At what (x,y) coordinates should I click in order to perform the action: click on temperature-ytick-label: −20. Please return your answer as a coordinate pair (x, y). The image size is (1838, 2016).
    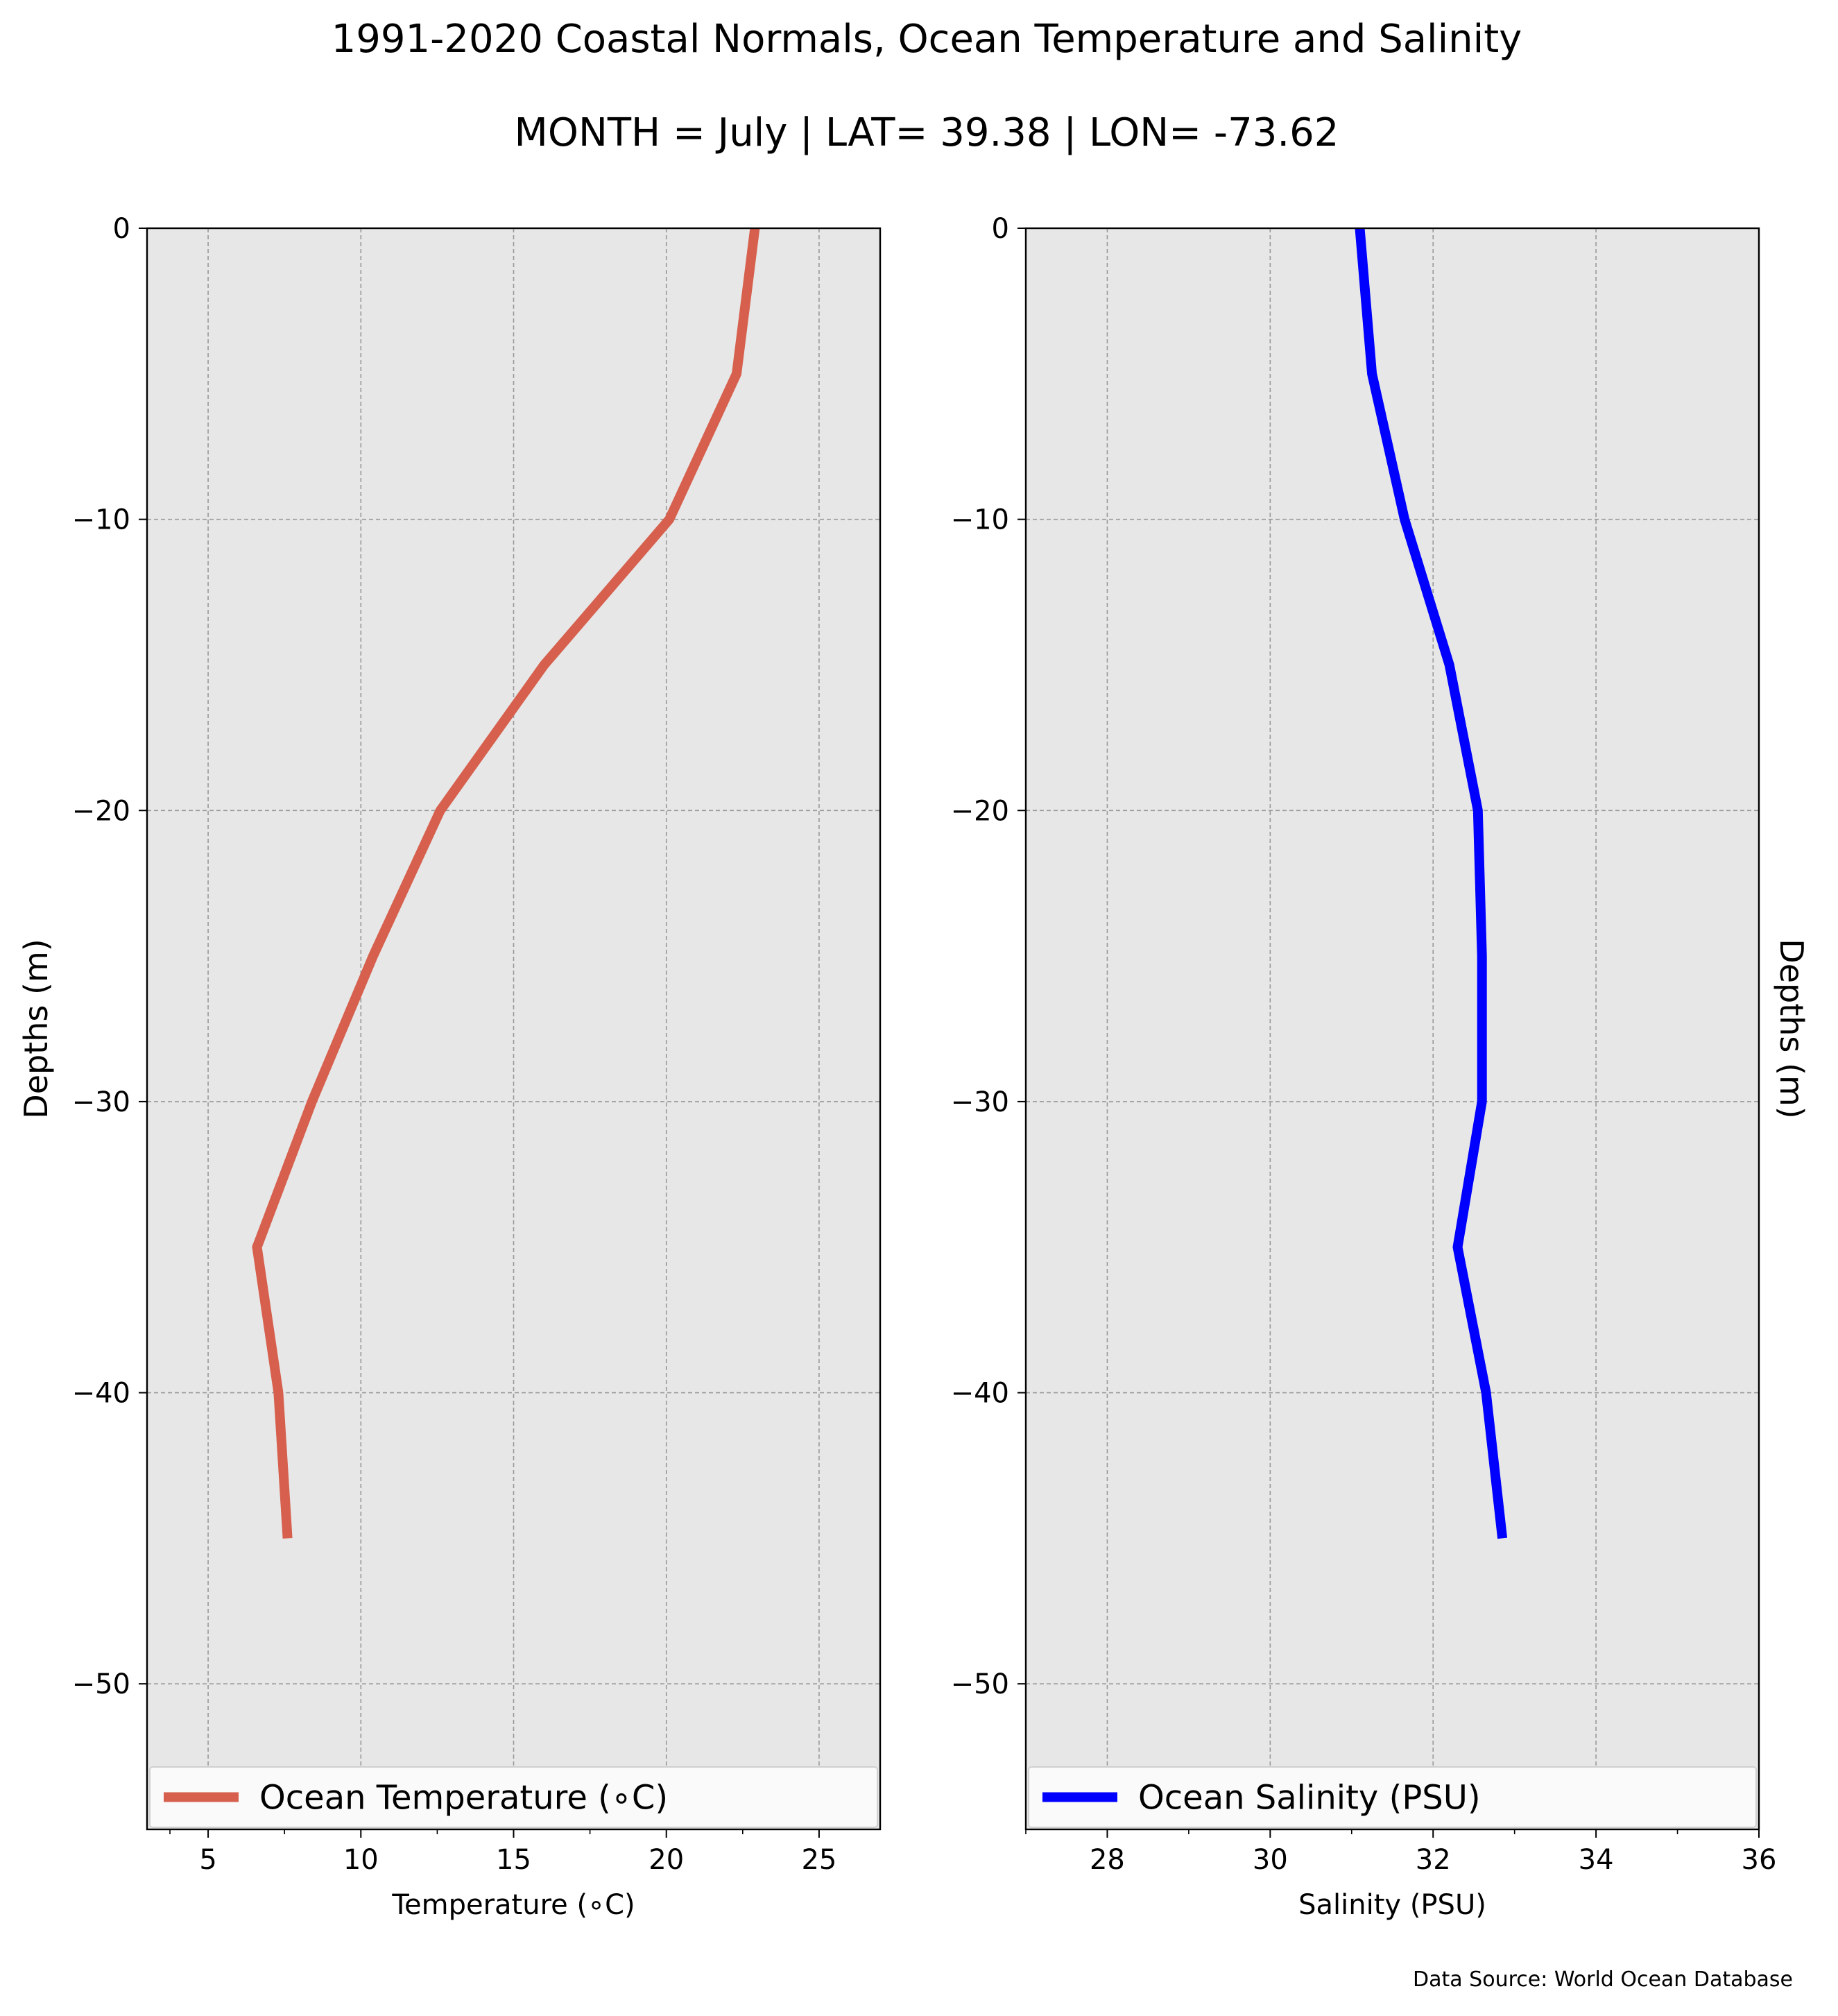
    Looking at the image, I should click on (101, 811).